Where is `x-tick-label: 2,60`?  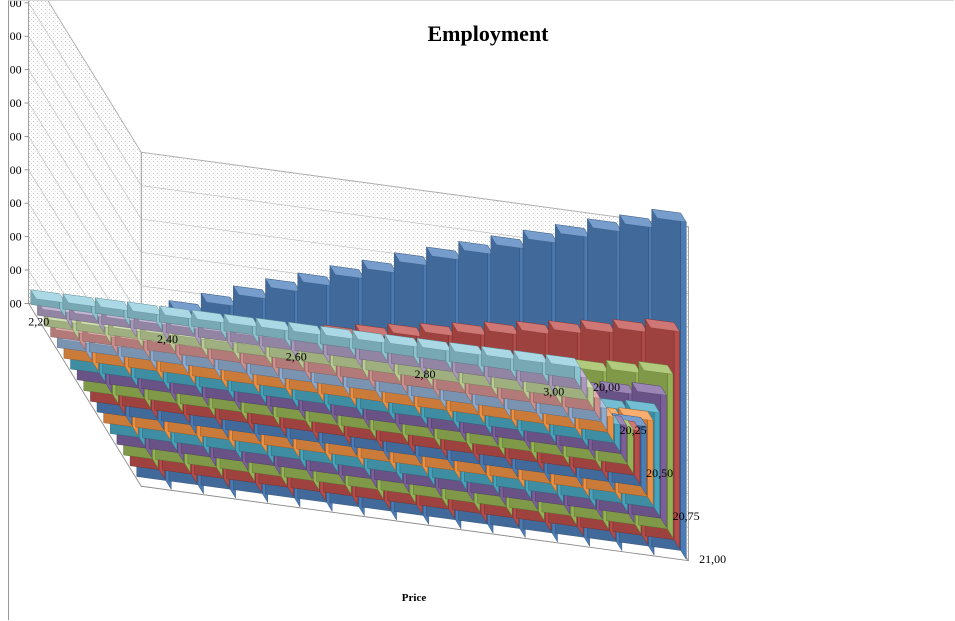
x-tick-label: 2,60 is located at coordinates (296, 357).